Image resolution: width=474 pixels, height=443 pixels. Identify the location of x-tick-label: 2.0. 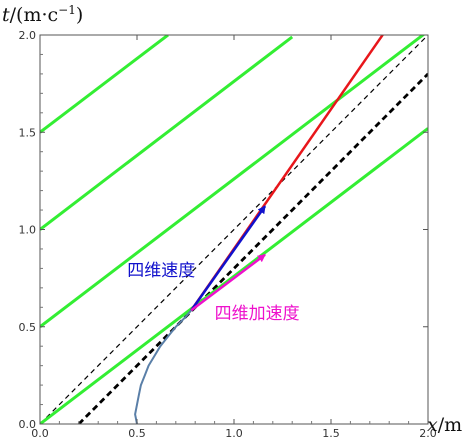
(428, 433).